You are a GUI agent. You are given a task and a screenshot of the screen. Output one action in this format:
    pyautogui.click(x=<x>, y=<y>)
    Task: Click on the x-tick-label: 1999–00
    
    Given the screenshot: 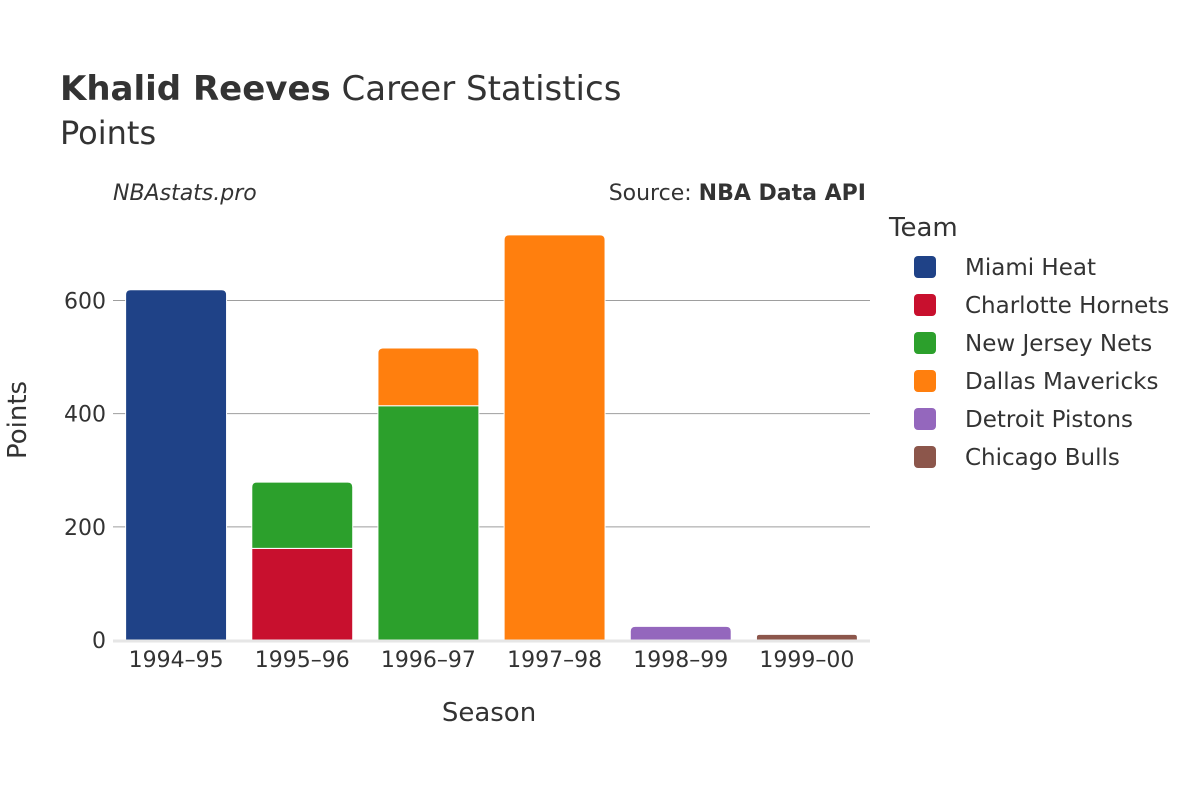 What is the action you would take?
    pyautogui.click(x=806, y=660)
    